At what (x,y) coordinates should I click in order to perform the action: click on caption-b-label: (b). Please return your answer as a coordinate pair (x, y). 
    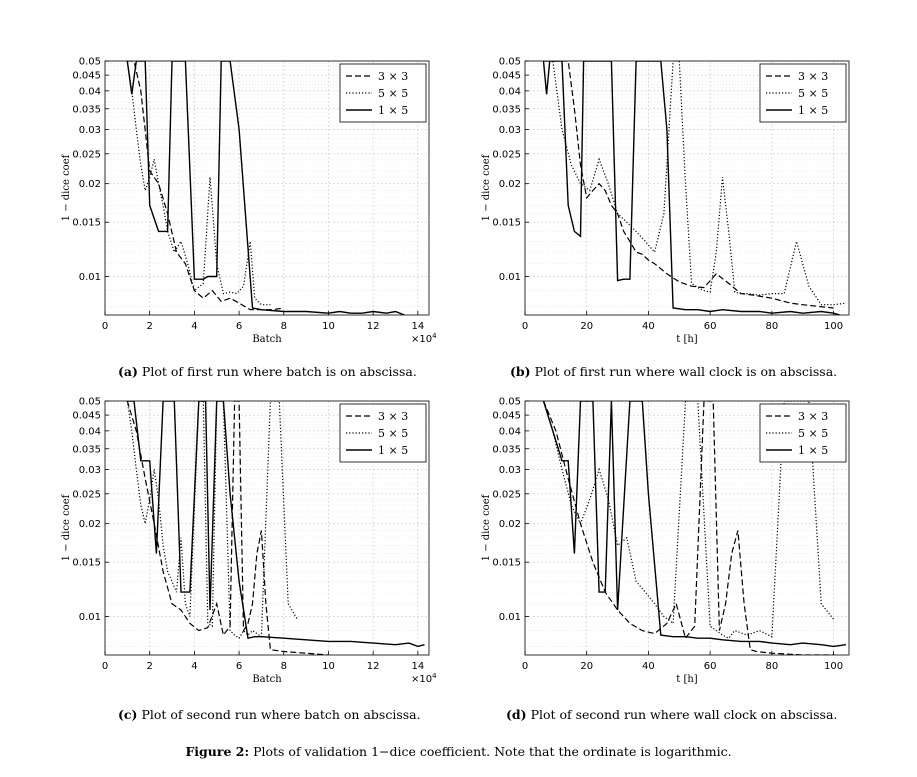
    Looking at the image, I should click on (520, 371).